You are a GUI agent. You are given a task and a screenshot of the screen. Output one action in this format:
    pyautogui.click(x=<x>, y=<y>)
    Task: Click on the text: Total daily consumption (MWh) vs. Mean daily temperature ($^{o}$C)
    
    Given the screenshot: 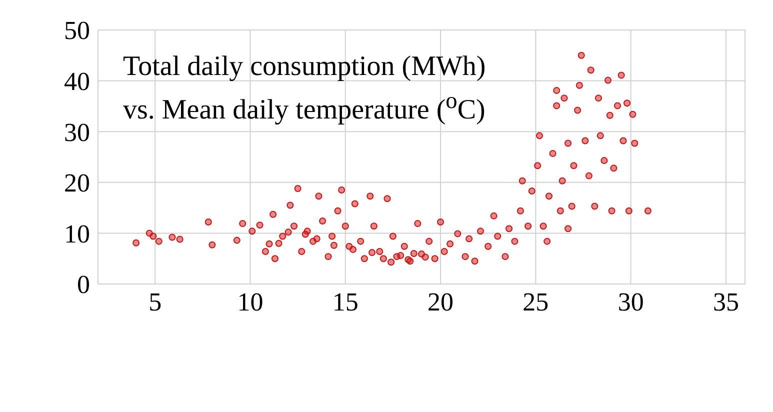 What is the action you would take?
    pyautogui.click(x=305, y=89)
    